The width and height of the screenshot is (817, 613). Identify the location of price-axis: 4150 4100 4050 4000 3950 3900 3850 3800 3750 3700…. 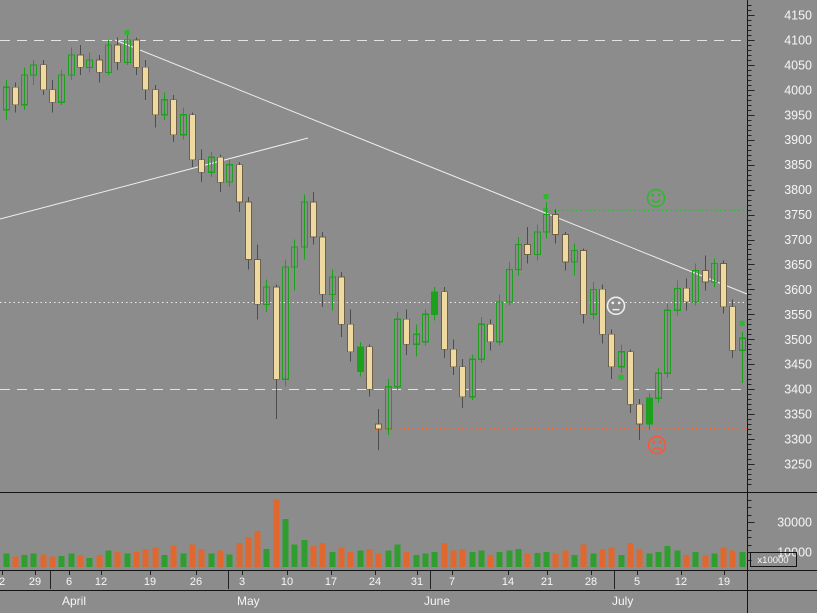
(780, 286).